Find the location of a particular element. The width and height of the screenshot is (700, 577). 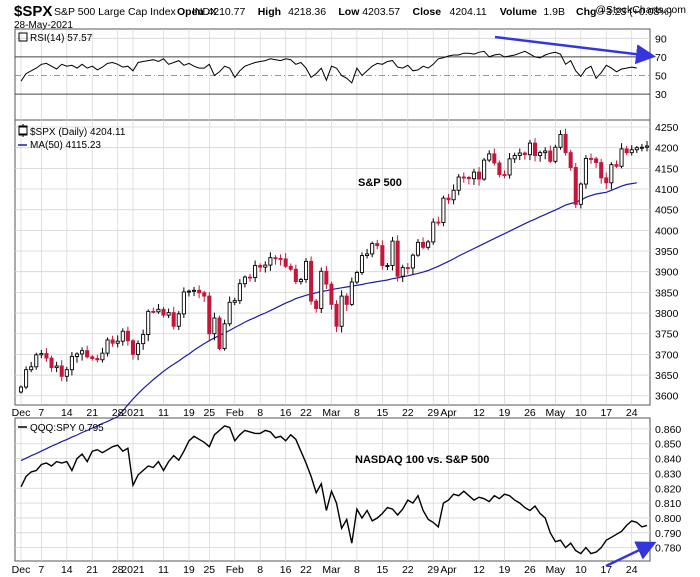

price-legend-label: $SPX (Daily) 4204.11 is located at coordinates (78, 132).